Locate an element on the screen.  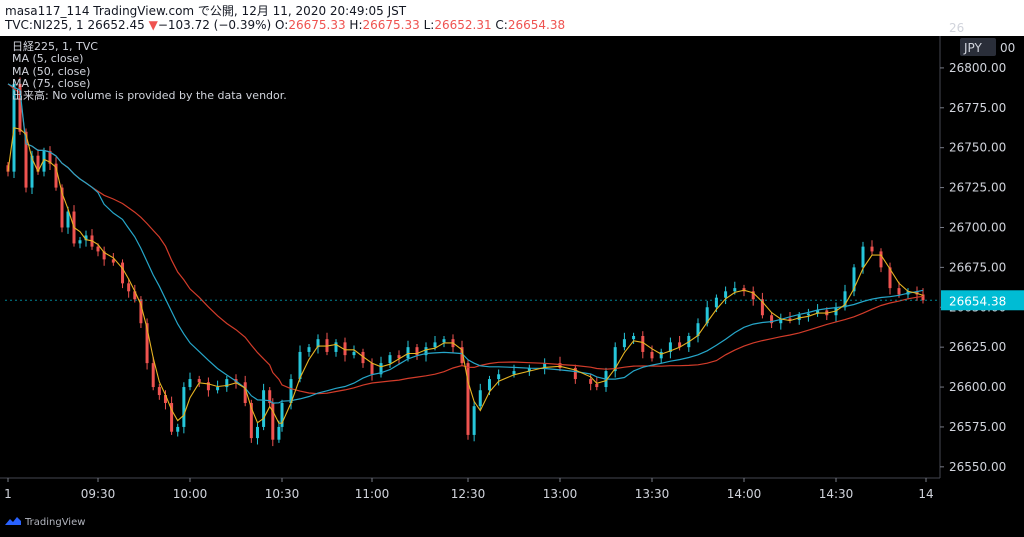
price-tick-label-clipped: 26 is located at coordinates (956, 28).